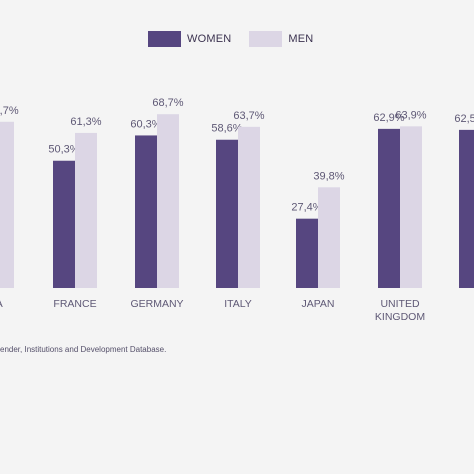 This screenshot has width=474, height=474. What do you see at coordinates (63, 150) in the screenshot?
I see `data-label-women-1: 50,3%` at bounding box center [63, 150].